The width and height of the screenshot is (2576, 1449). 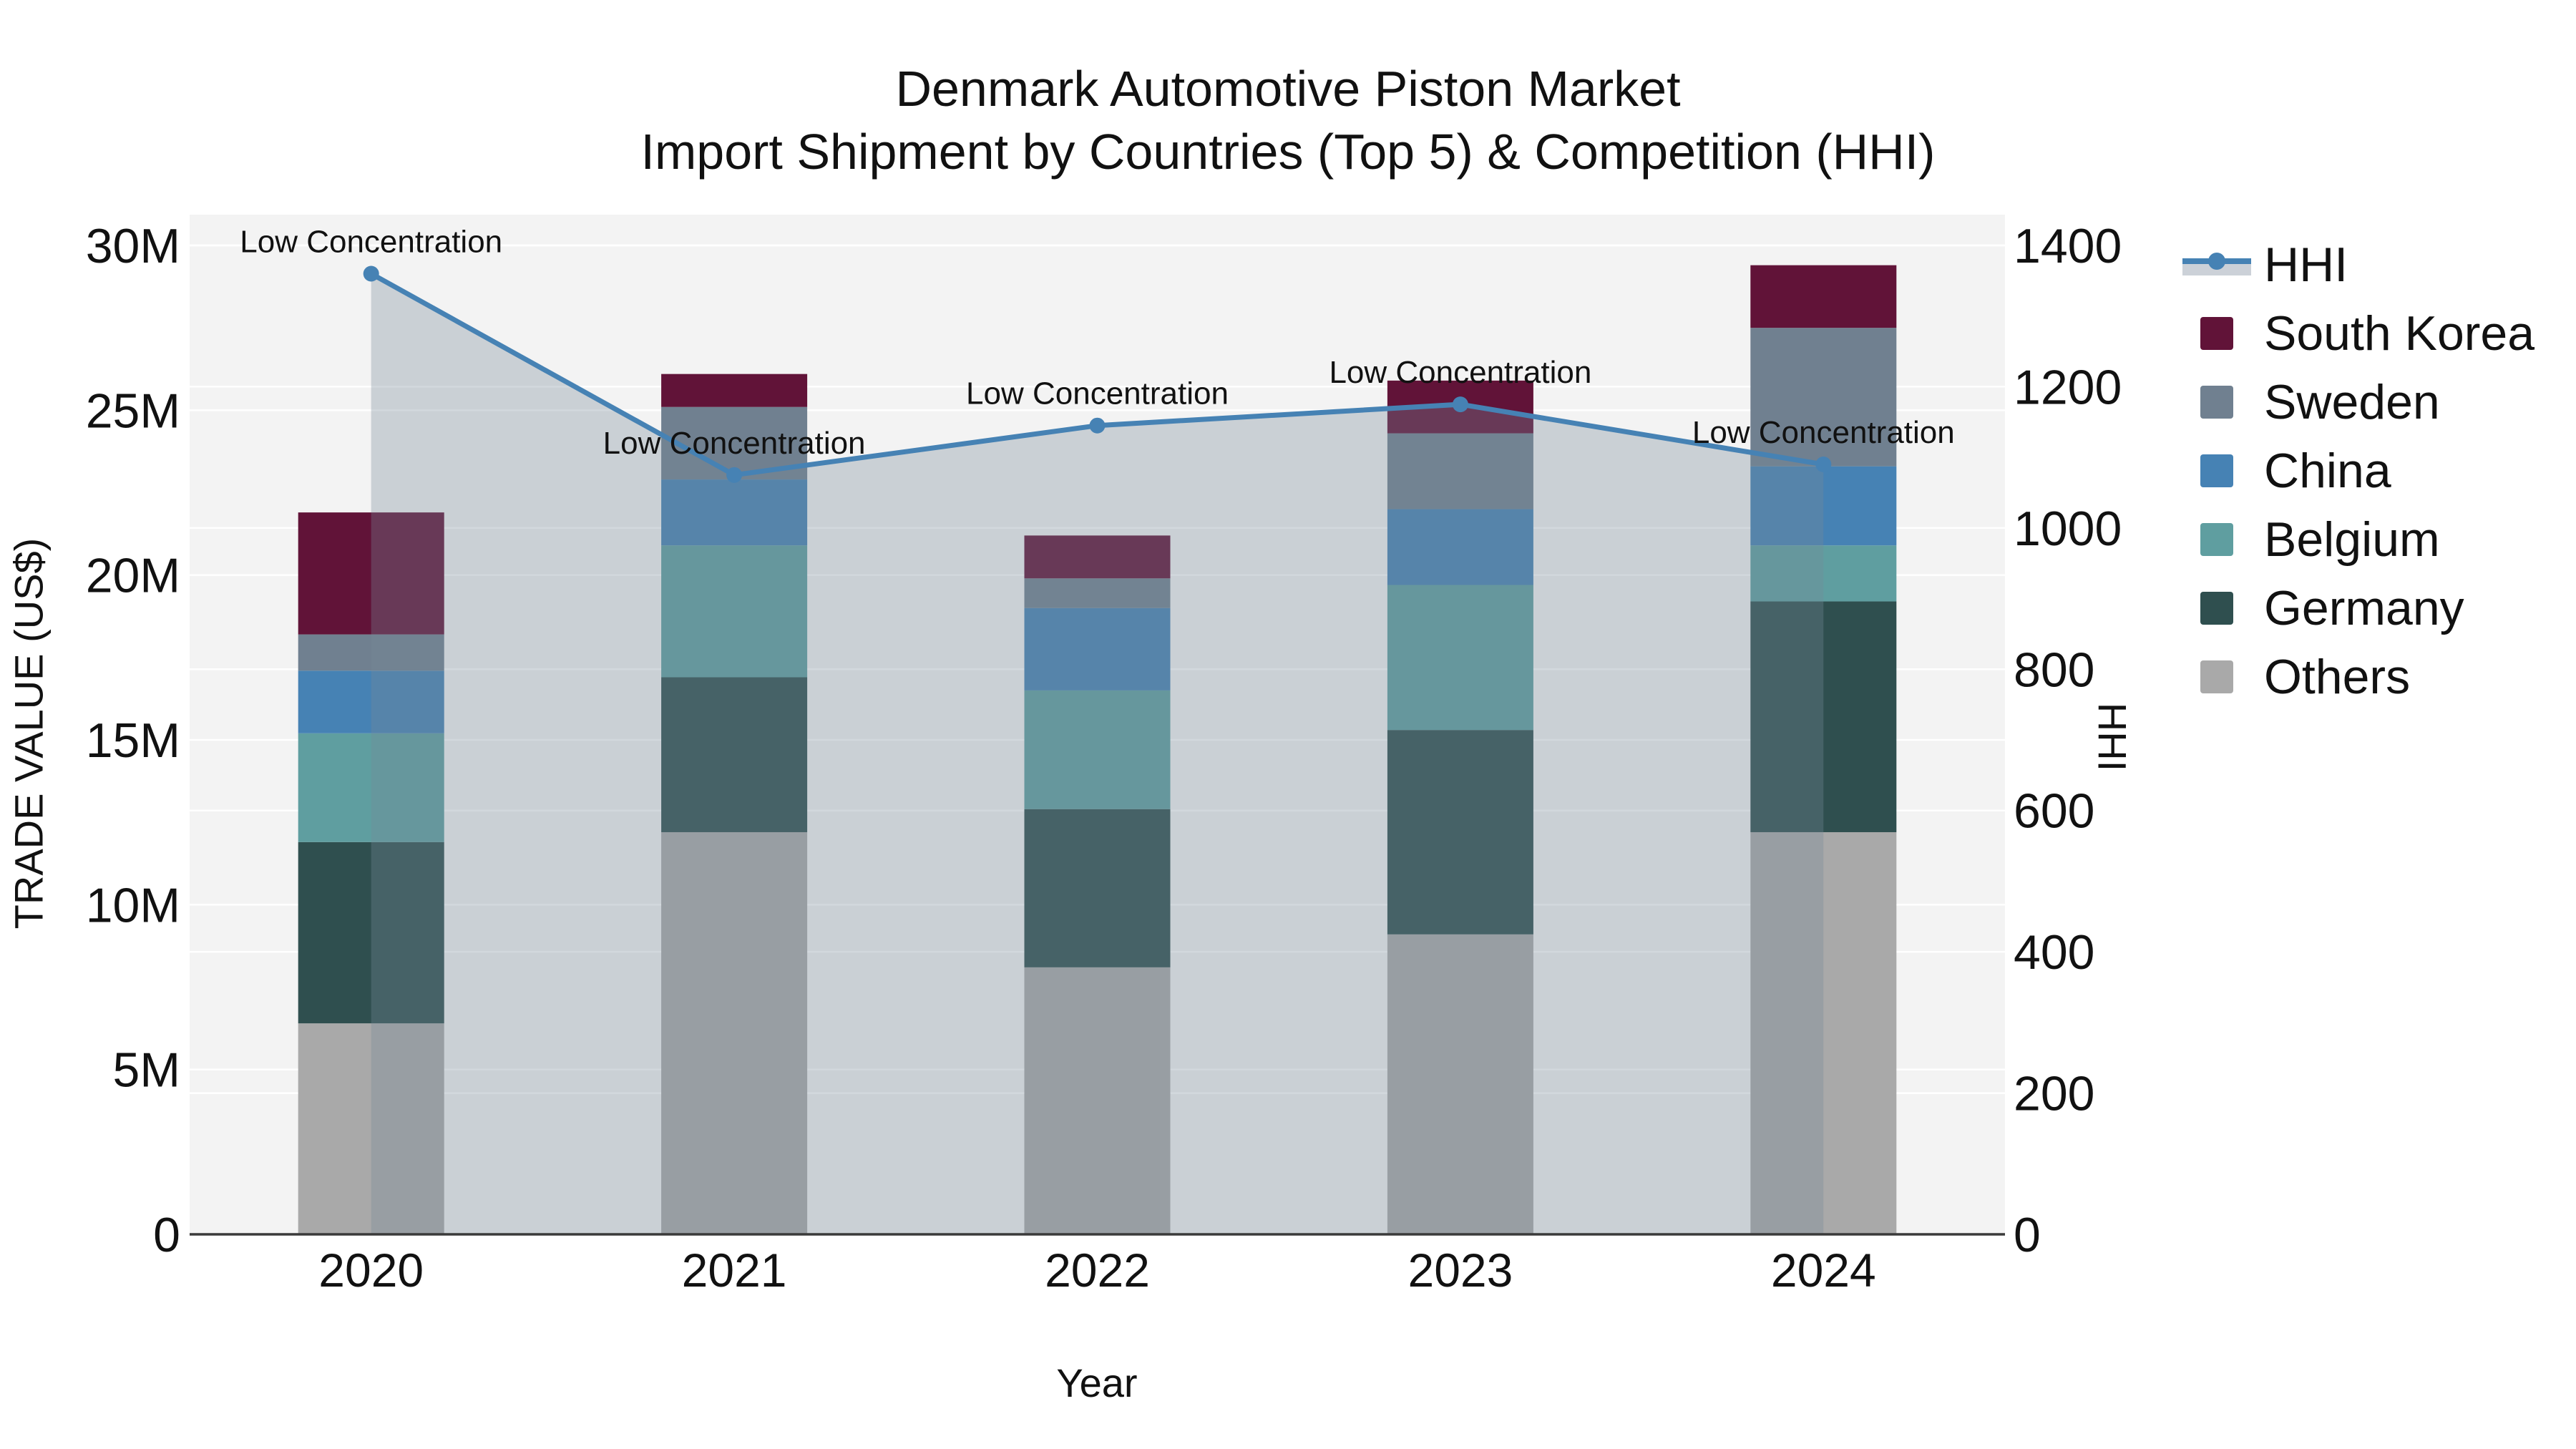 What do you see at coordinates (735, 611) in the screenshot?
I see `bar-segment-belgium-2021` at bounding box center [735, 611].